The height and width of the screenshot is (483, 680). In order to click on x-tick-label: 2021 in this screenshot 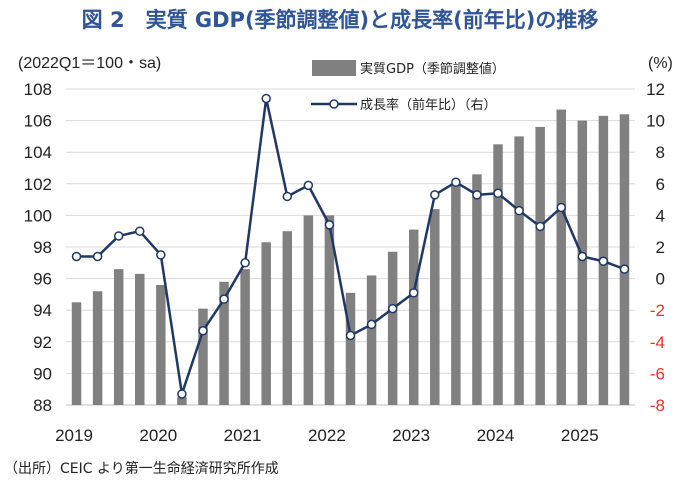, I will do `click(243, 435)`.